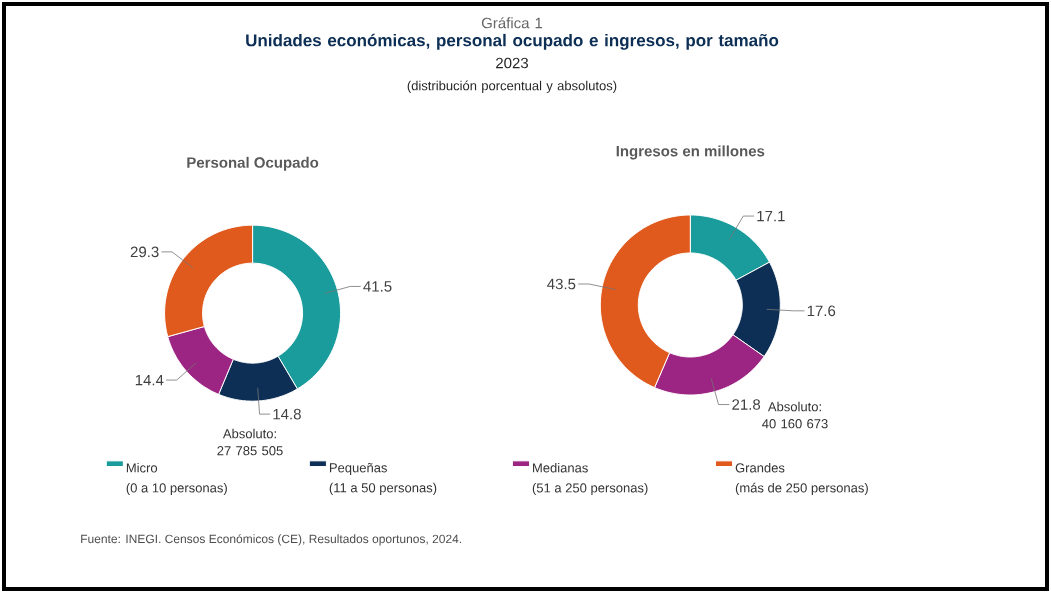 The width and height of the screenshot is (1051, 593). What do you see at coordinates (512, 63) in the screenshot?
I see `text: 2023` at bounding box center [512, 63].